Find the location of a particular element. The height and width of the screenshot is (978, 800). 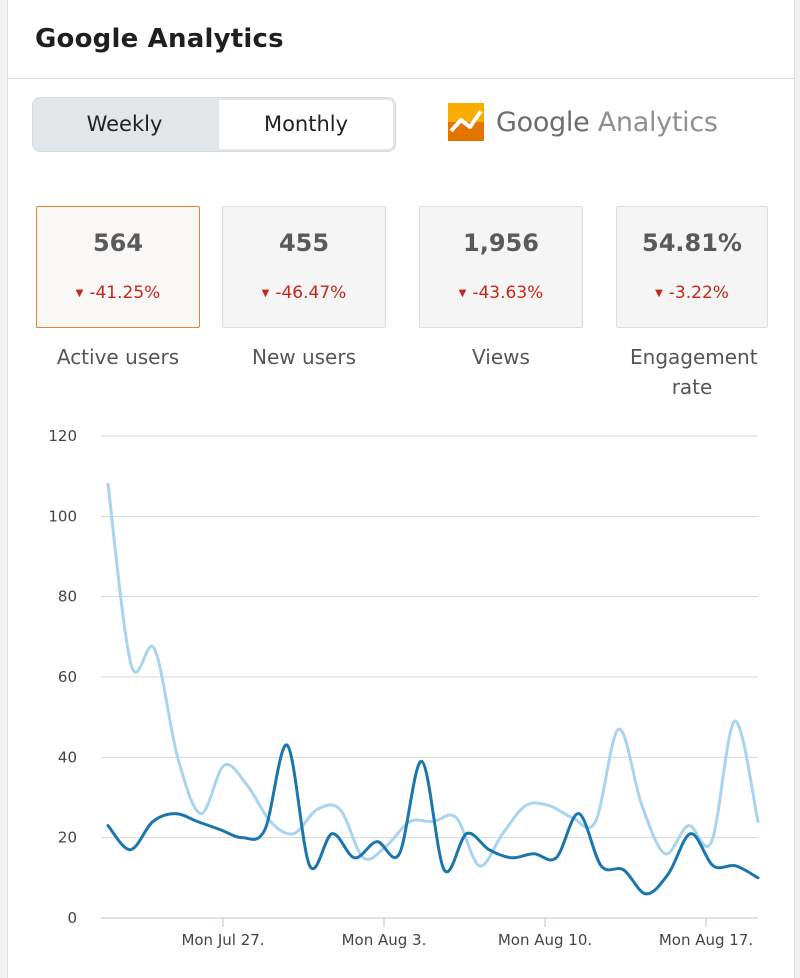

metric-change: ▼ -41.25% is located at coordinates (118, 293).